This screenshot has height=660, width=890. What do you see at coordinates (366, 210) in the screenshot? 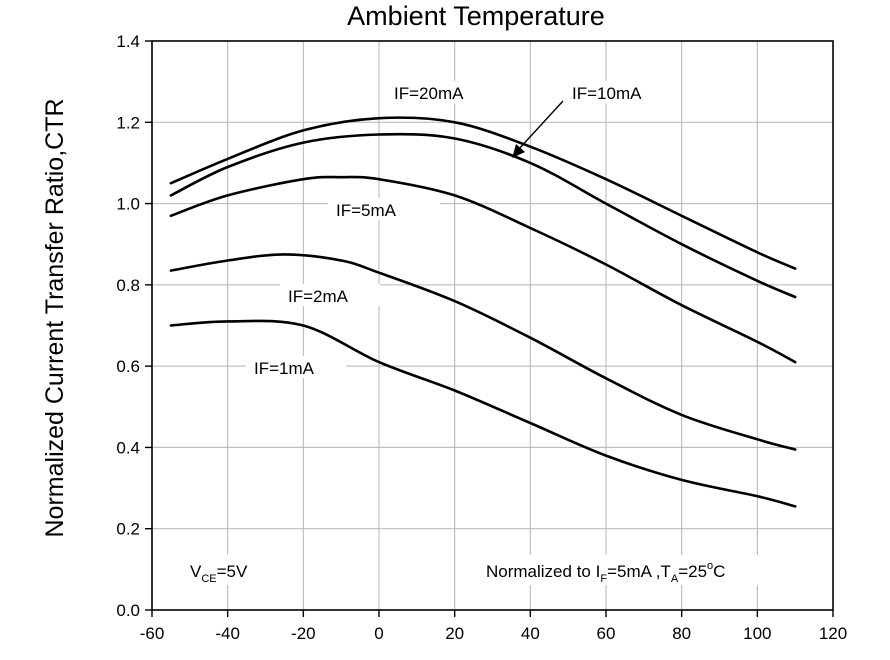
I see `label-if5: IF=5mA` at bounding box center [366, 210].